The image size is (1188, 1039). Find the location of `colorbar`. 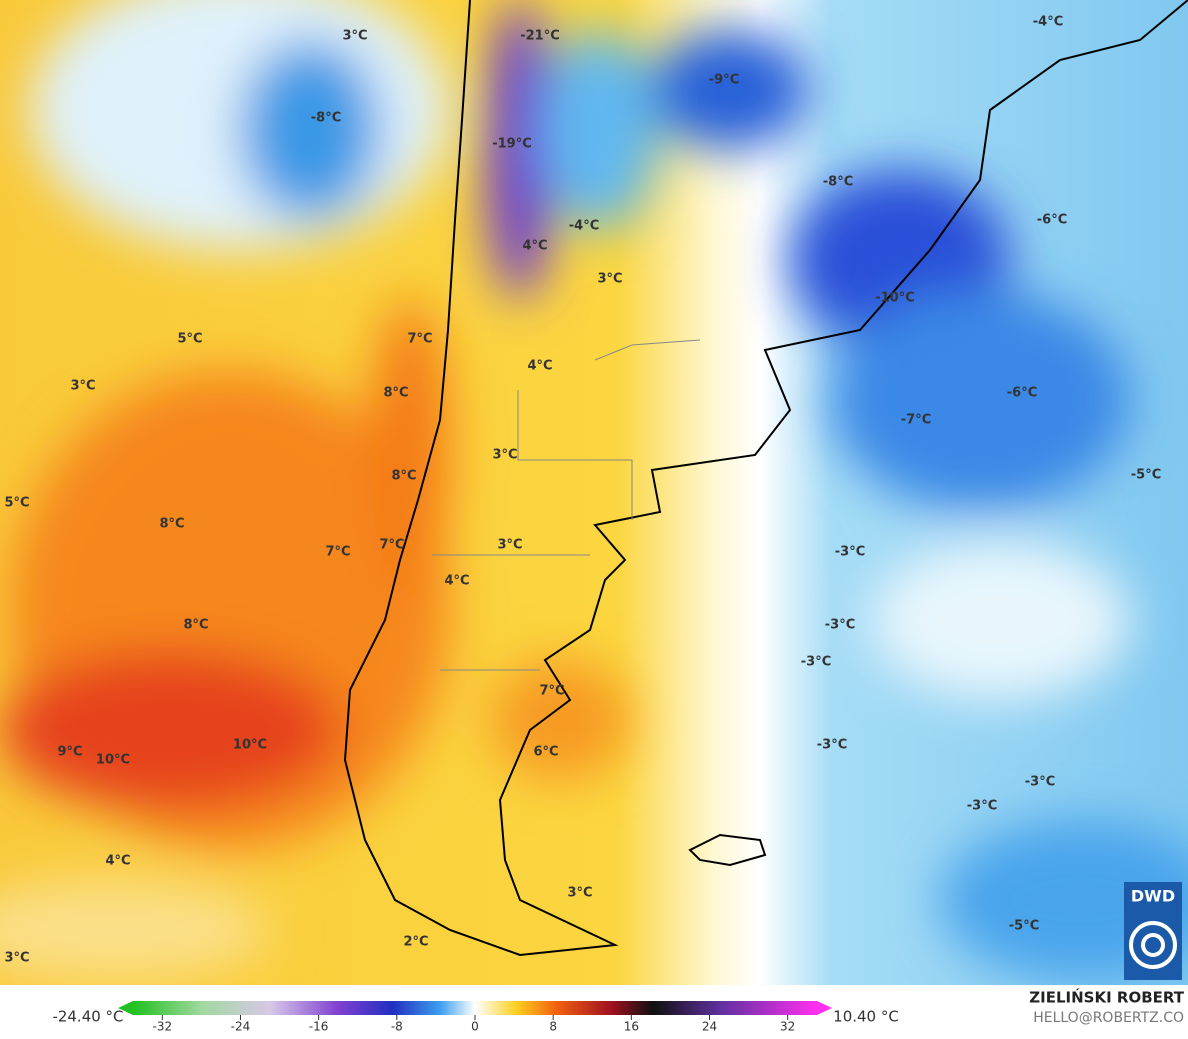

colorbar is located at coordinates (475, 1008).